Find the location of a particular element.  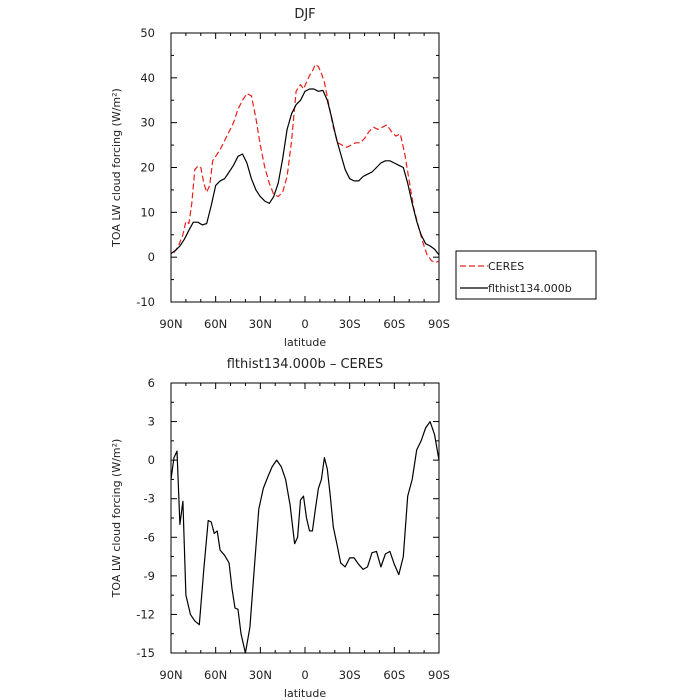

y-tick-label: 50 is located at coordinates (147, 33).